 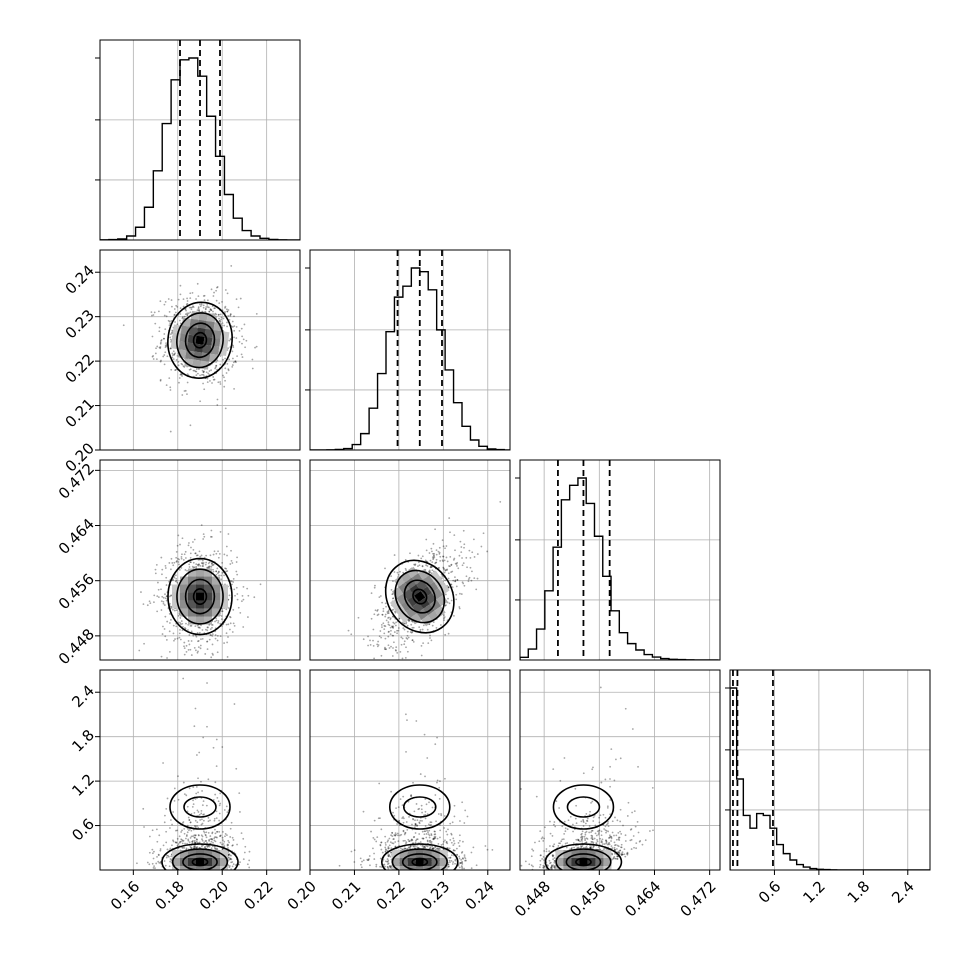 What do you see at coordinates (80, 324) in the screenshot?
I see `y-tick-label: 0.23` at bounding box center [80, 324].